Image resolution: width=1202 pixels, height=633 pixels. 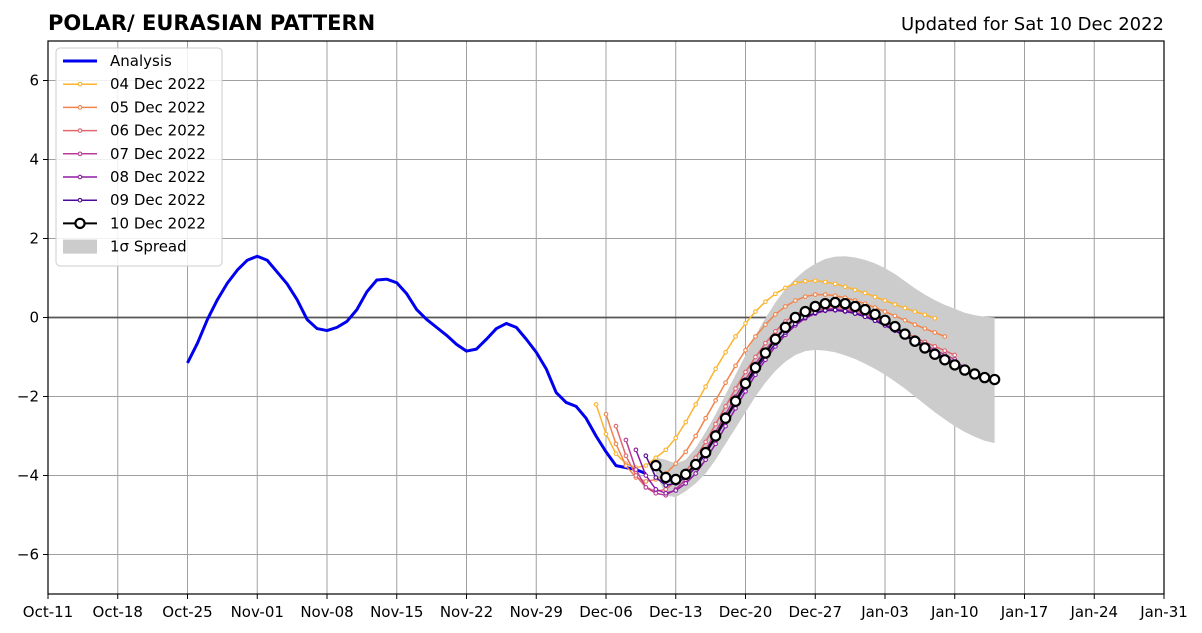 I want to click on x-tick-label: Jan-10, so click(x=954, y=612).